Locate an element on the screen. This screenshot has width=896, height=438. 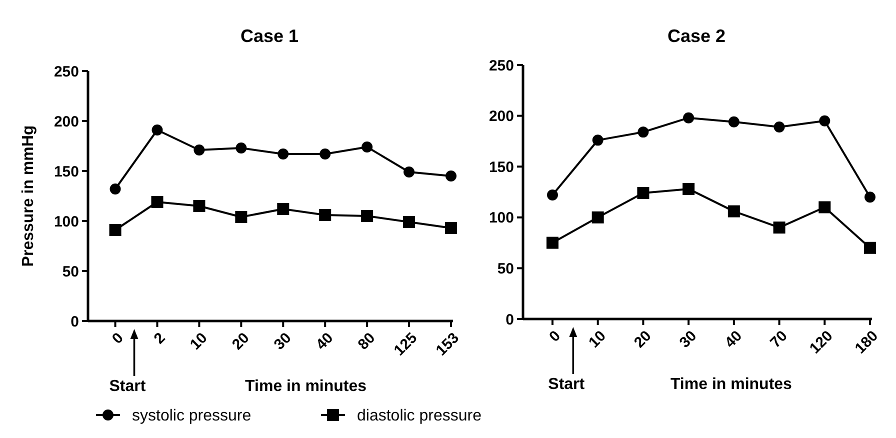
chart-title: Case 1 is located at coordinates (269, 36).